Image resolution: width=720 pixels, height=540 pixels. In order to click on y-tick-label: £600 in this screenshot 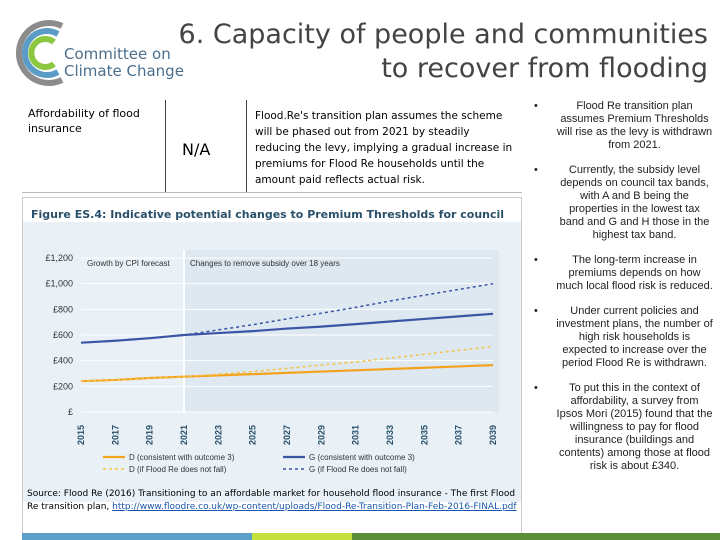, I will do `click(63, 335)`.